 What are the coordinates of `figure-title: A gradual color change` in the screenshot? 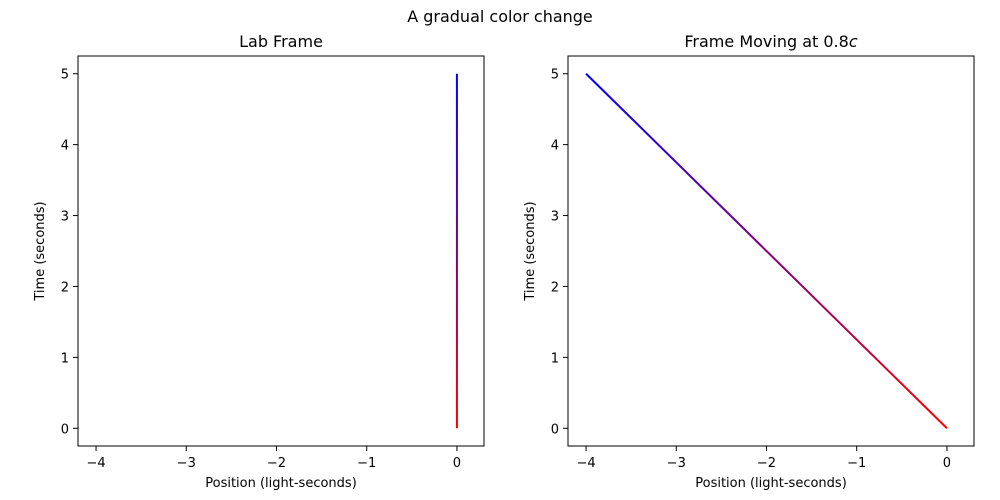 It's located at (500, 16).